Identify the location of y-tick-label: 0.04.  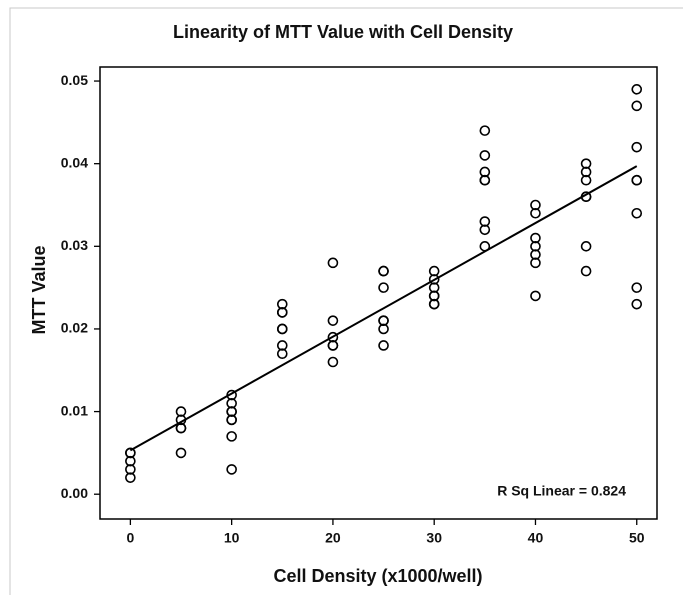
(74, 162).